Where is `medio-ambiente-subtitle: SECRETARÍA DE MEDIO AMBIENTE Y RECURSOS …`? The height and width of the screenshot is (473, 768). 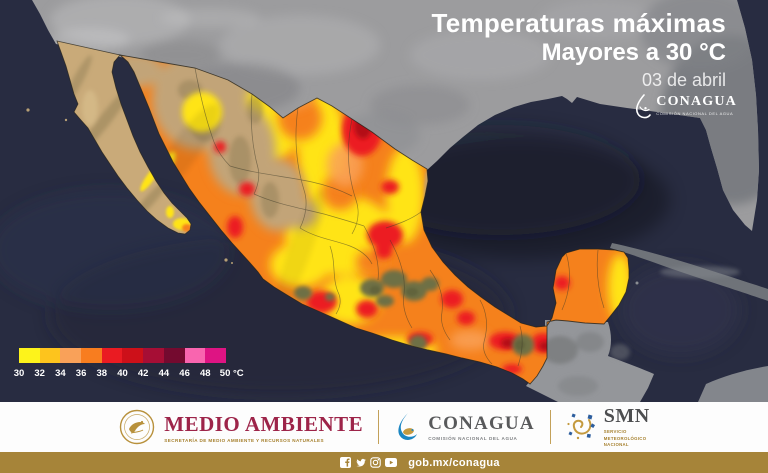 medio-ambiente-subtitle: SECRETARÍA DE MEDIO AMBIENTE Y RECURSOS … is located at coordinates (244, 440).